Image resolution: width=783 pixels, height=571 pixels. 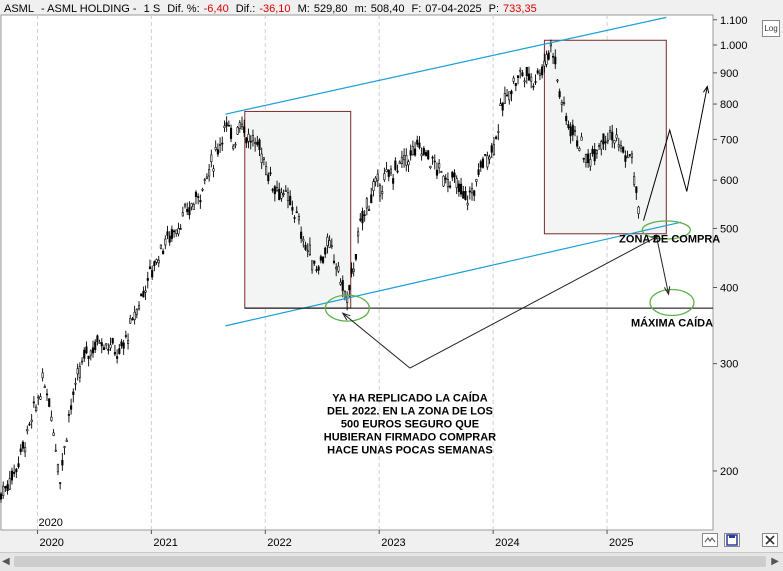 I want to click on annotation-callout: HACE UNAS POCAS SEMANAS, so click(x=410, y=451).